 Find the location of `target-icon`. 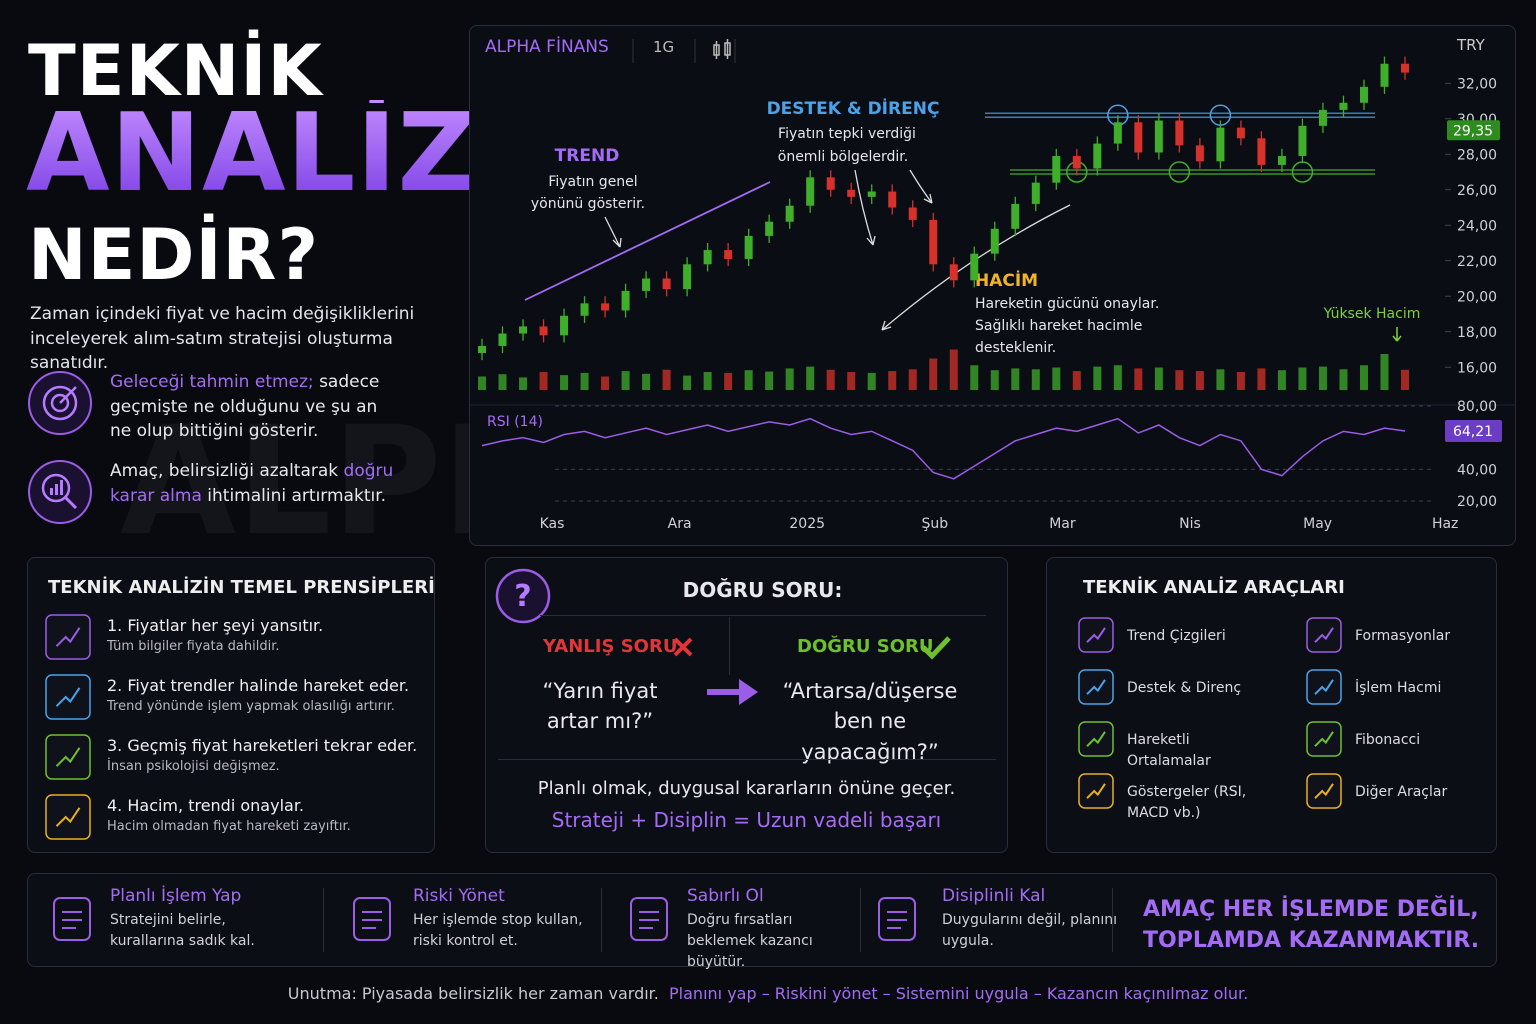

target-icon is located at coordinates (60, 403).